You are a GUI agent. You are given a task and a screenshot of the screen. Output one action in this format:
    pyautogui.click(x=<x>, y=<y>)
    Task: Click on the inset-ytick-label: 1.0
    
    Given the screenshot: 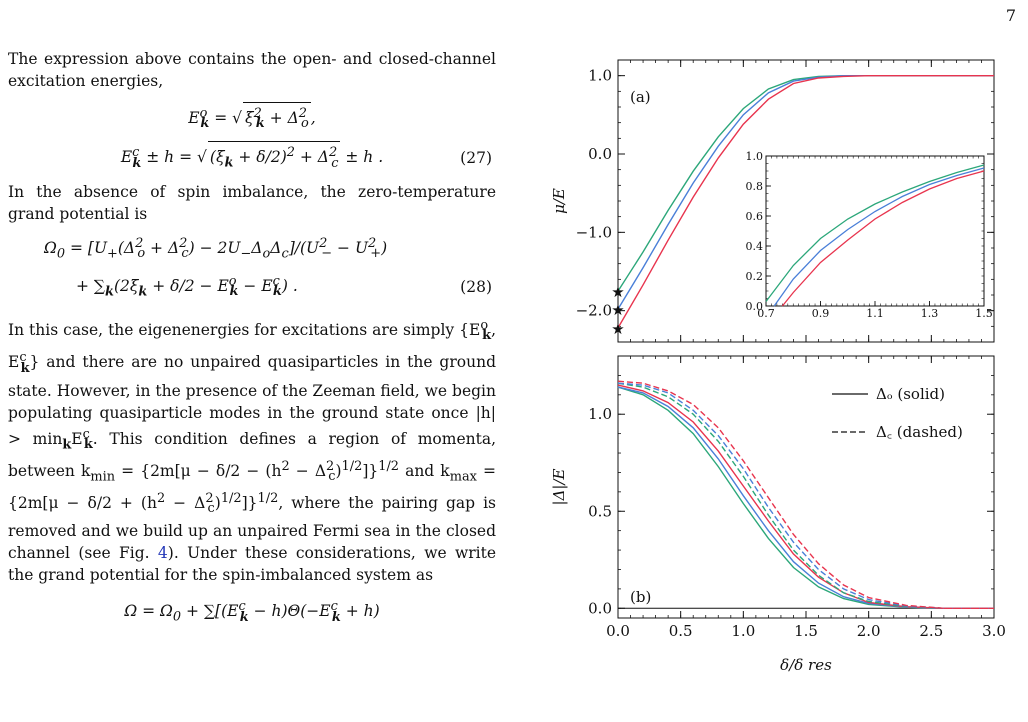 What is the action you would take?
    pyautogui.click(x=755, y=156)
    